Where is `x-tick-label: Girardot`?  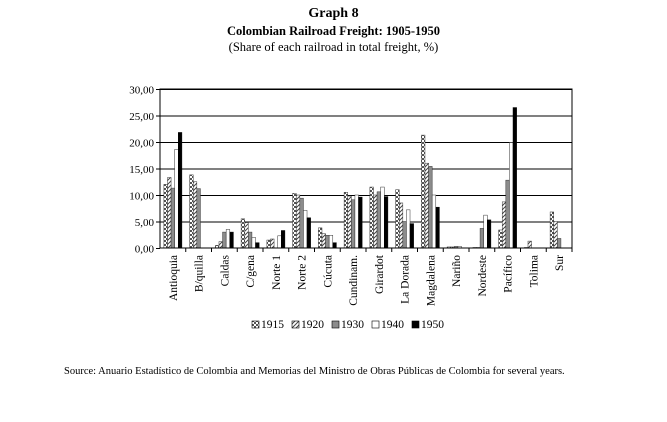
x-tick-label: Girardot is located at coordinates (380, 274).